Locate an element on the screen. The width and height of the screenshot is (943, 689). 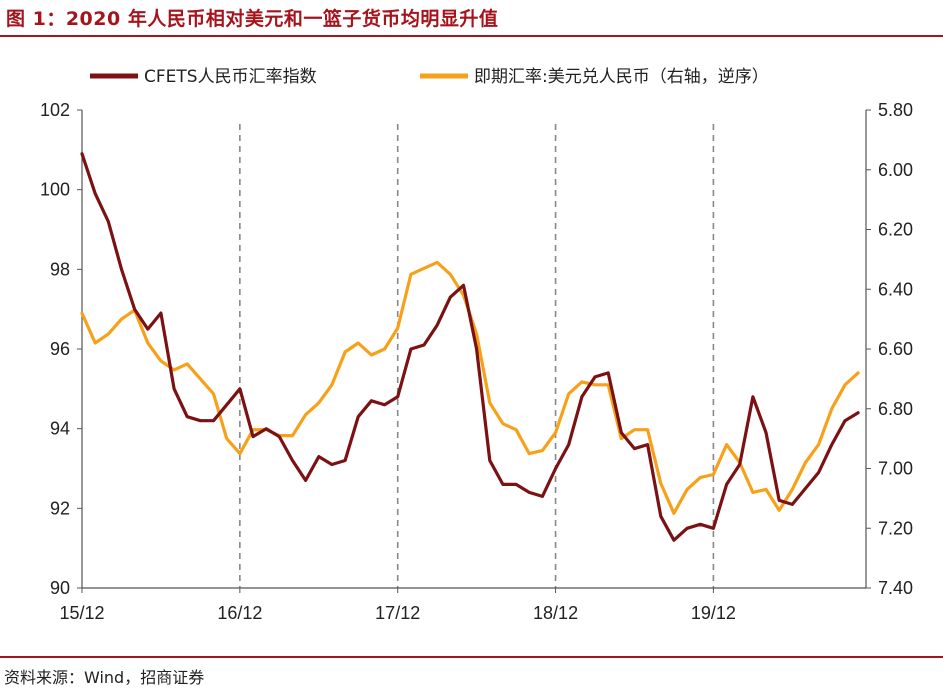
x-tick-label: 16/12 is located at coordinates (239, 613).